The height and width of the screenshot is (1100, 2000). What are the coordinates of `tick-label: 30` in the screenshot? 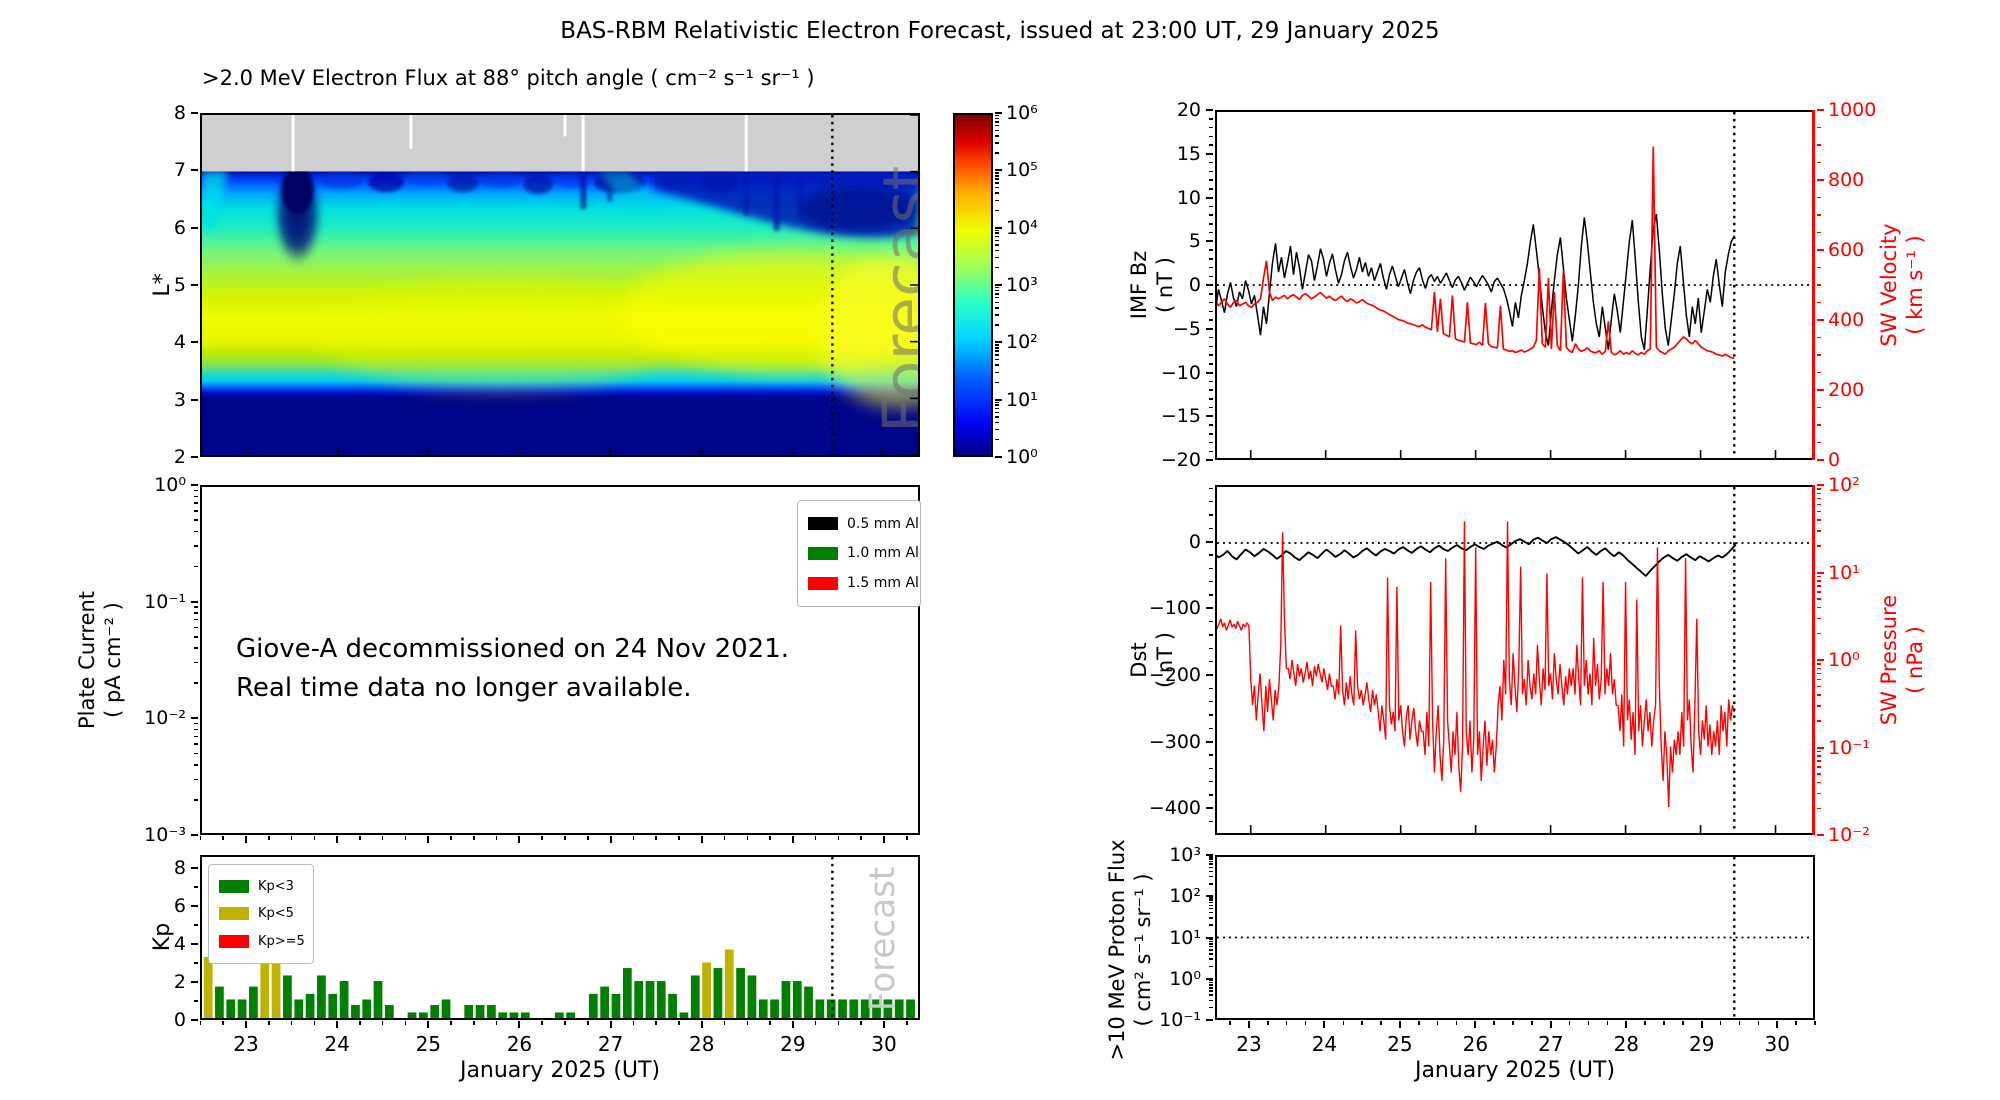 It's located at (1777, 1044).